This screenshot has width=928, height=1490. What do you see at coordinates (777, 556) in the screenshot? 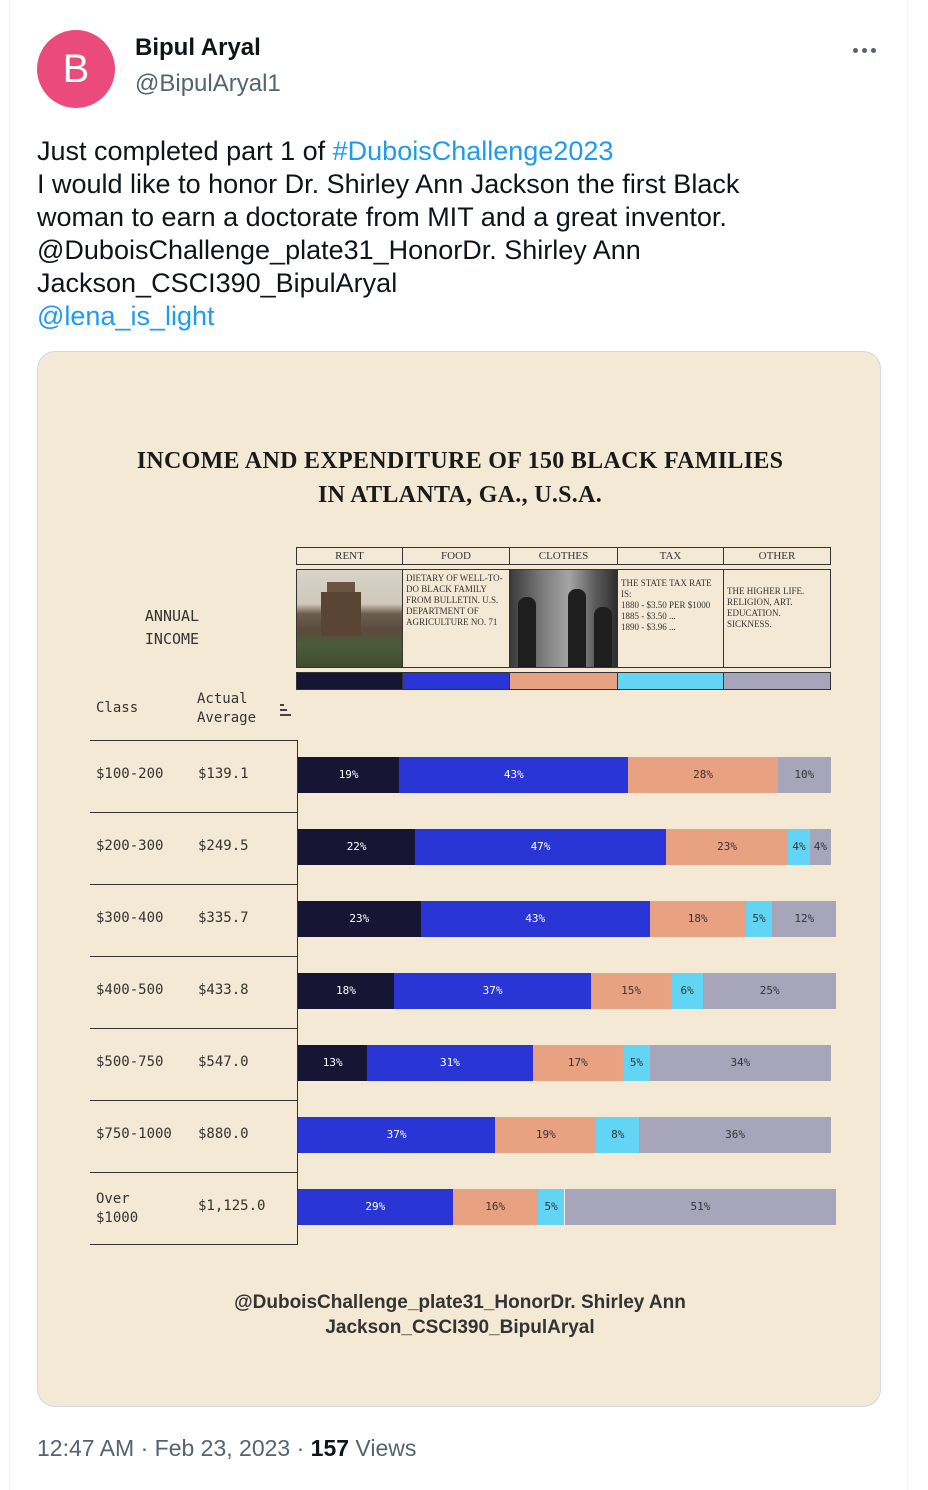
I see `category-header-other: OTHER` at bounding box center [777, 556].